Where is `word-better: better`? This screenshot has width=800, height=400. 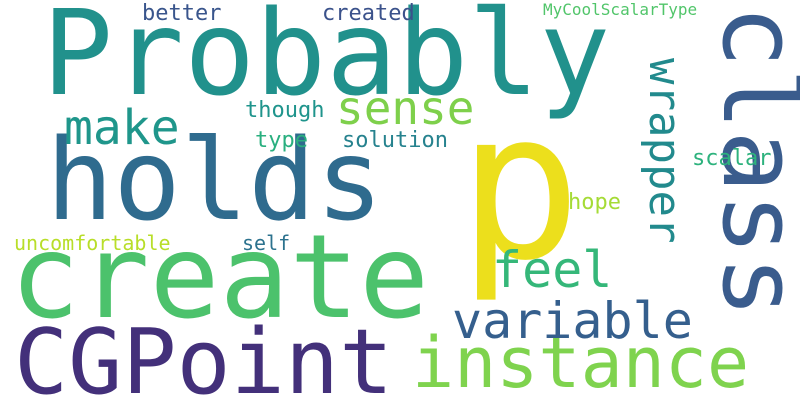
word-better: better is located at coordinates (182, 13).